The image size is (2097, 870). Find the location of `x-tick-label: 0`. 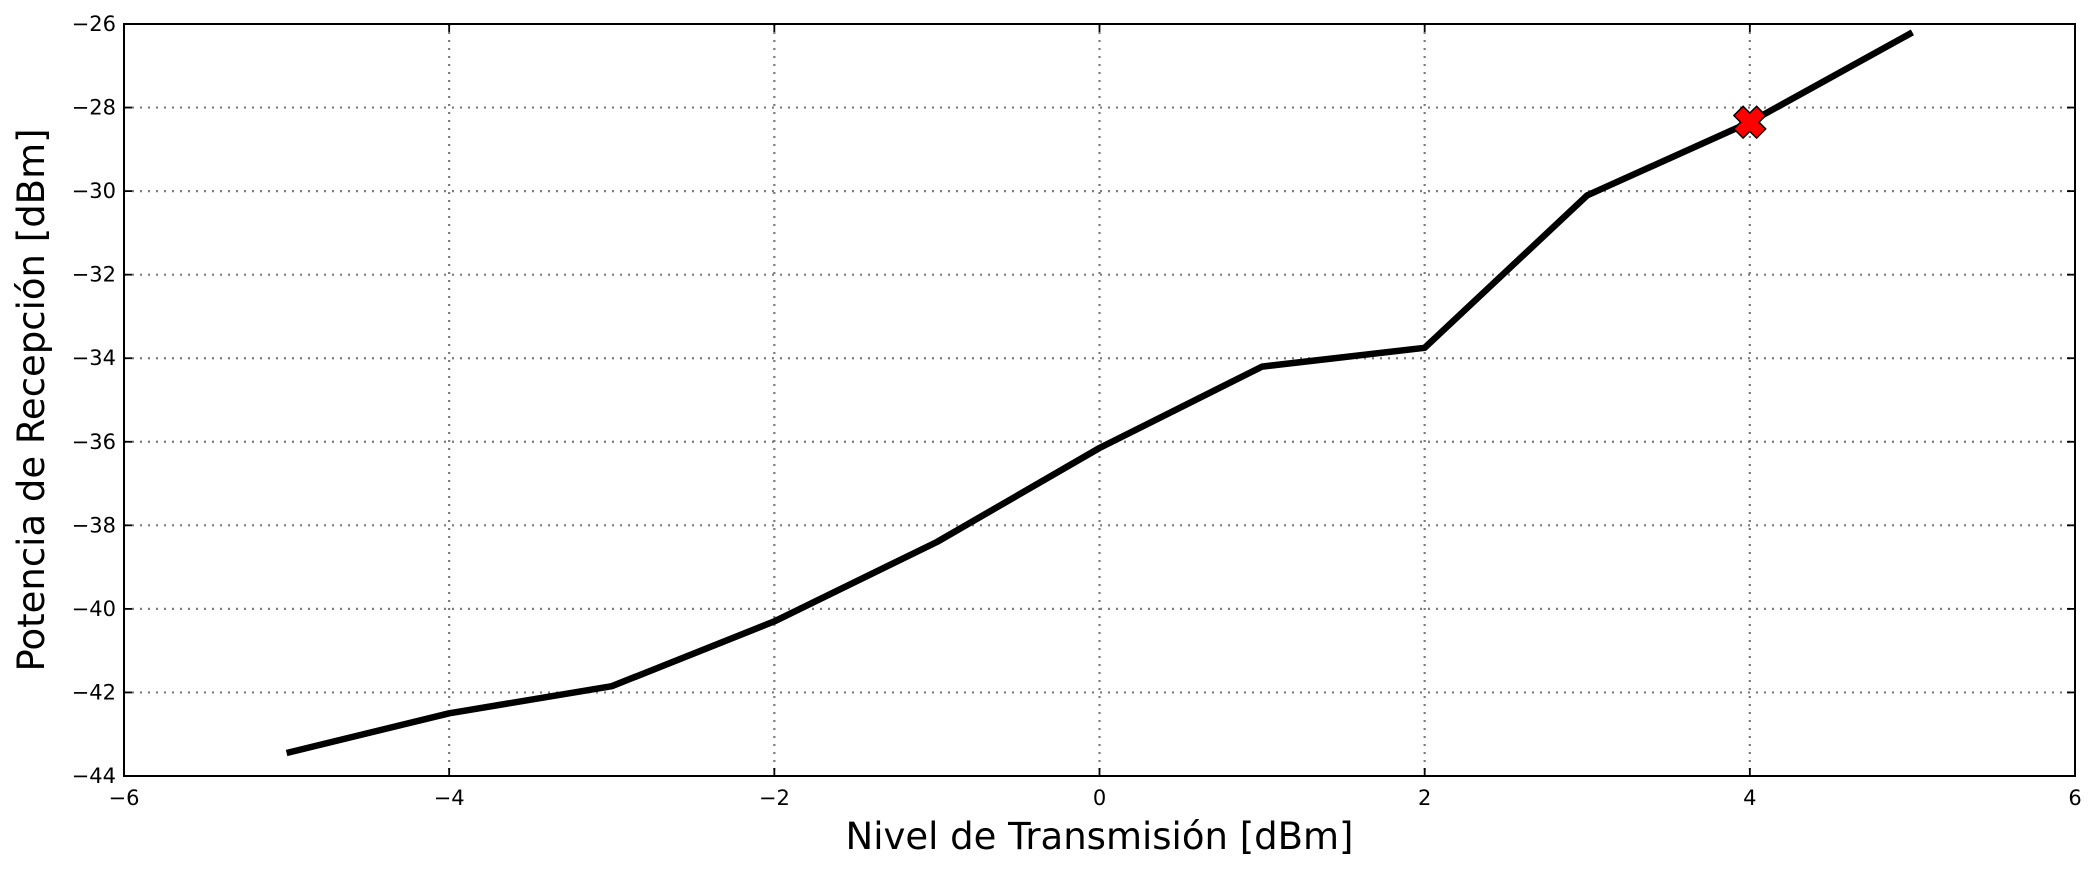

x-tick-label: 0 is located at coordinates (1099, 798).